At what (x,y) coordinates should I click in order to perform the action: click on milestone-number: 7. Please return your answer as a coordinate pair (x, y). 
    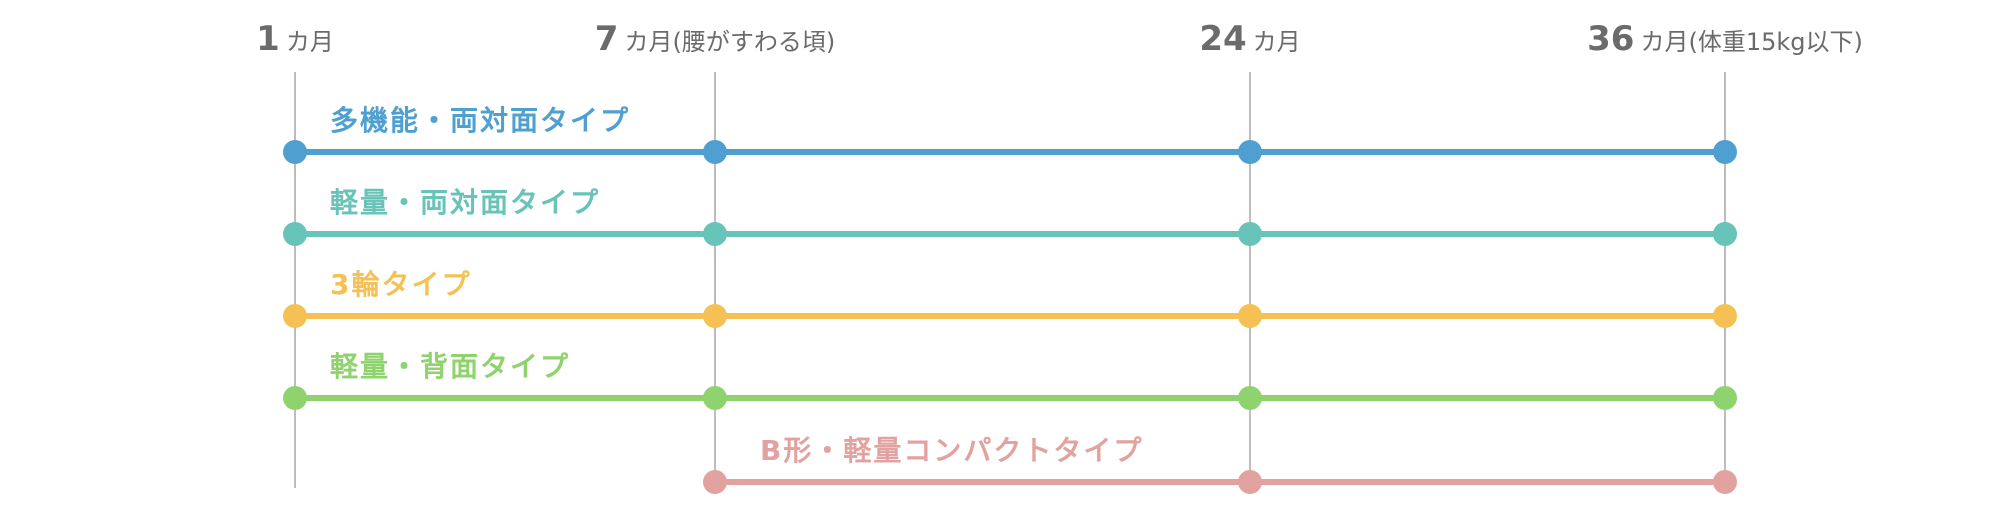
    Looking at the image, I should click on (607, 39).